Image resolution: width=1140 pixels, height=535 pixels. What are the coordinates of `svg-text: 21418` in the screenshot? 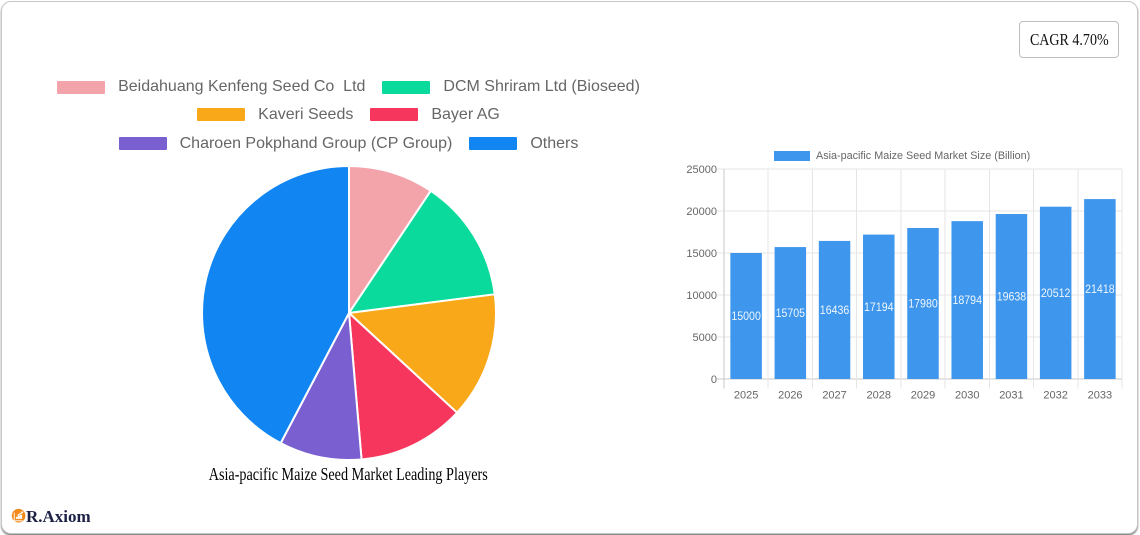 It's located at (1100, 290).